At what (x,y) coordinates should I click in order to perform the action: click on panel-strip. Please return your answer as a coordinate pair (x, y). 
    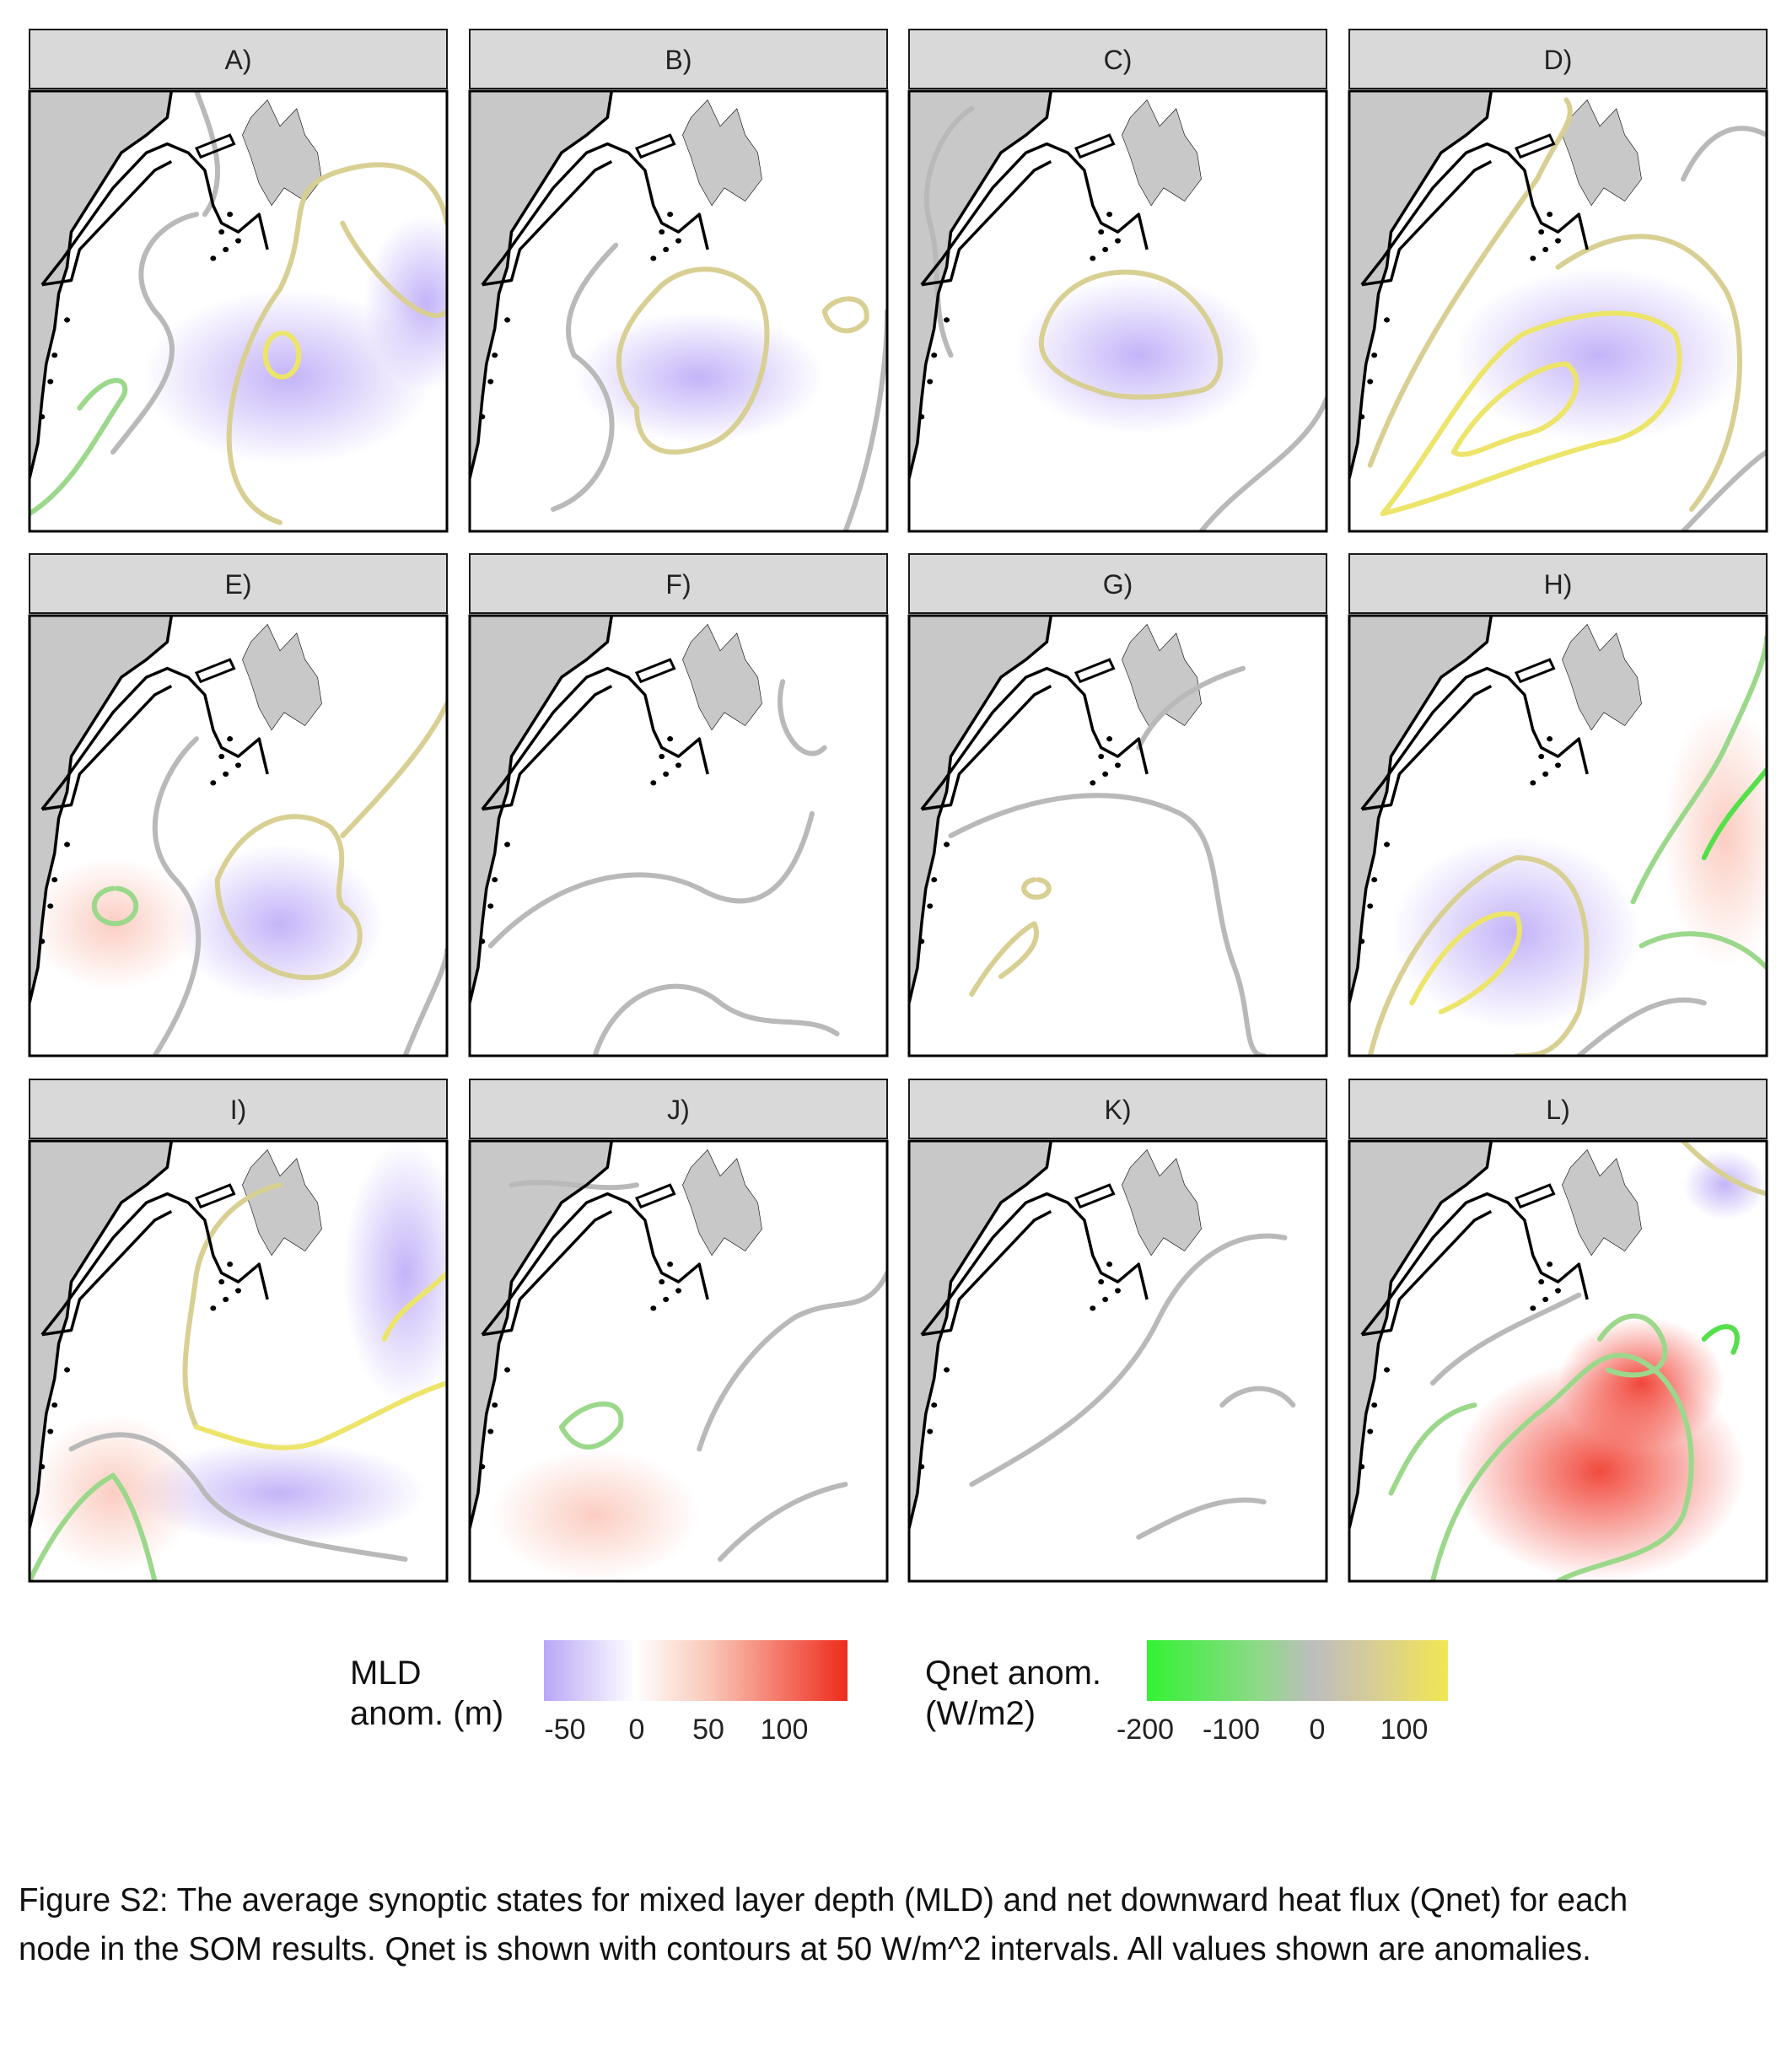
    Looking at the image, I should click on (1117, 1109).